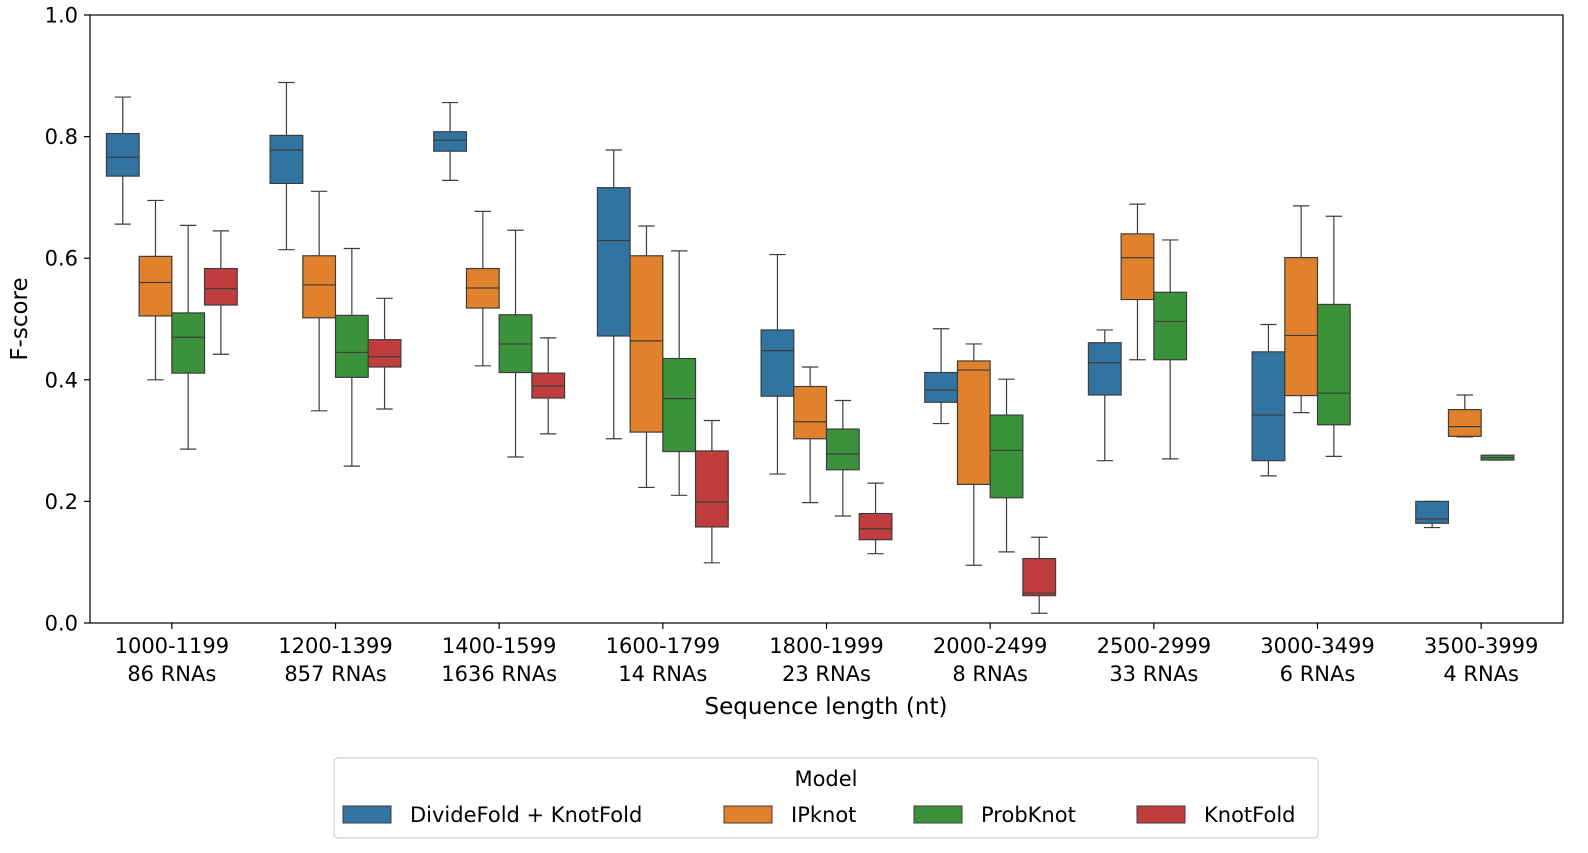  I want to click on legend-title: Model, so click(825, 779).